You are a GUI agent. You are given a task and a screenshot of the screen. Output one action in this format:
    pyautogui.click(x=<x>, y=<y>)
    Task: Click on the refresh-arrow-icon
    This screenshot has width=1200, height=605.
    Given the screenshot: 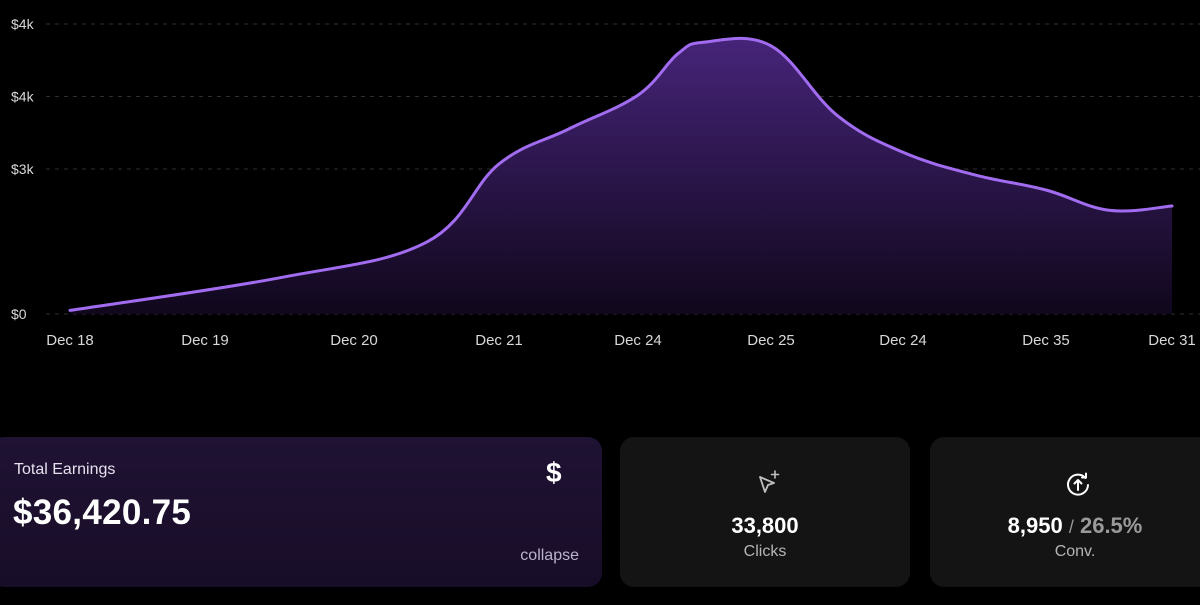 What is the action you would take?
    pyautogui.click(x=1078, y=484)
    